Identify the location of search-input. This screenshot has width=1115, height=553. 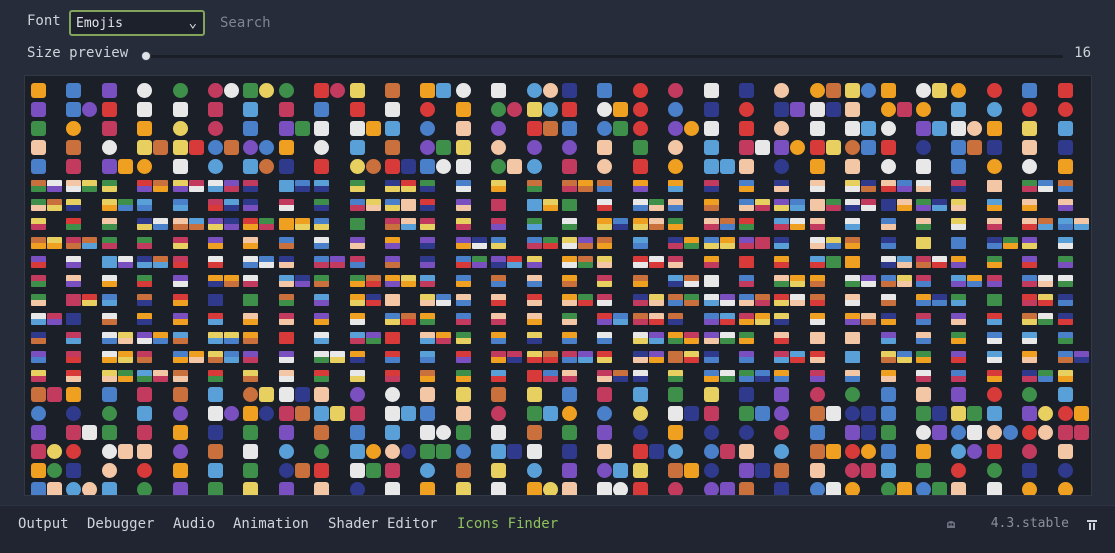
(663, 23).